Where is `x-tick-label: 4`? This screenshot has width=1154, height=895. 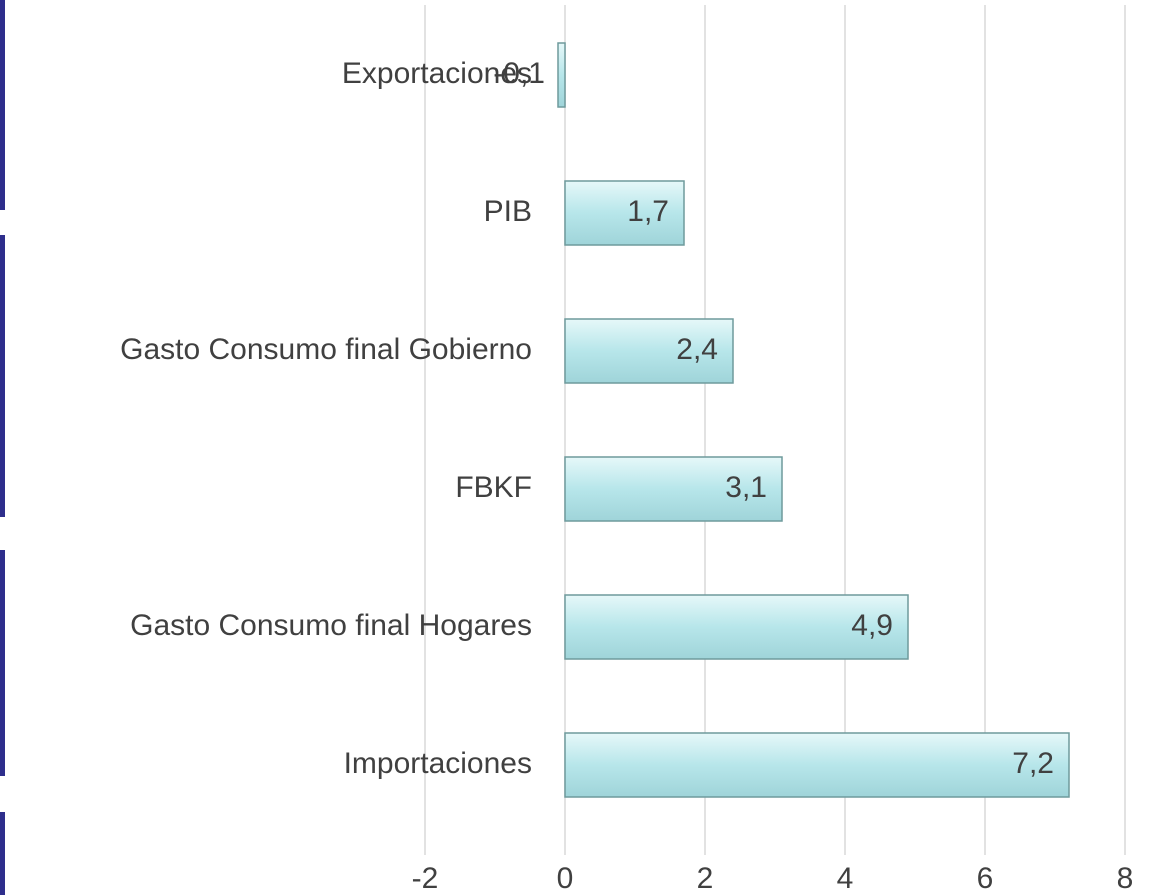
x-tick-label: 4 is located at coordinates (845, 878).